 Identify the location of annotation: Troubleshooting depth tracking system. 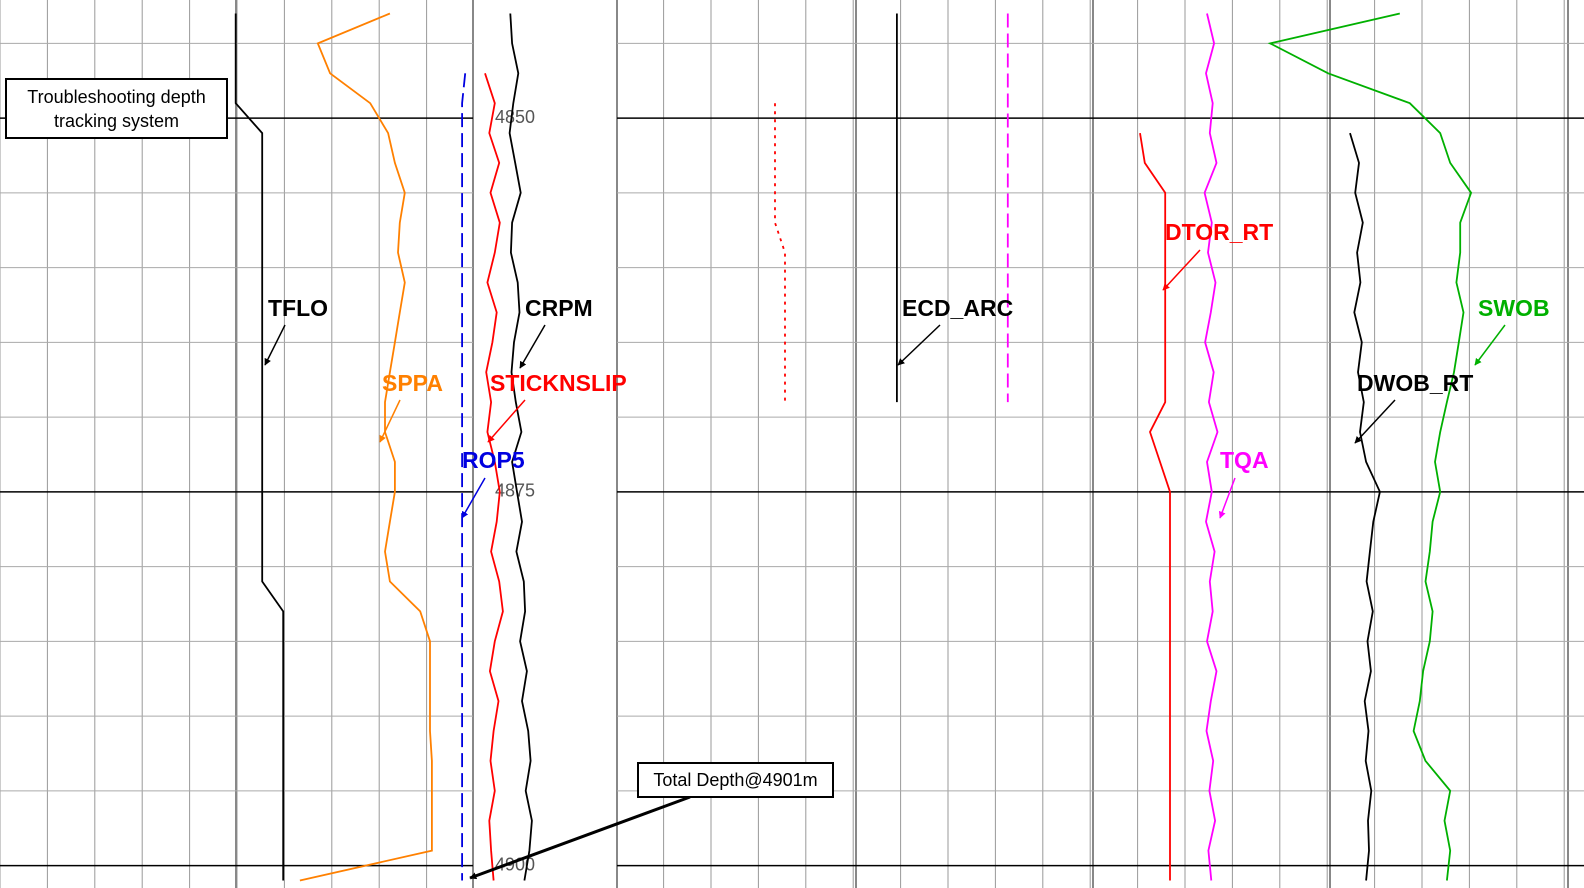
(116, 108).